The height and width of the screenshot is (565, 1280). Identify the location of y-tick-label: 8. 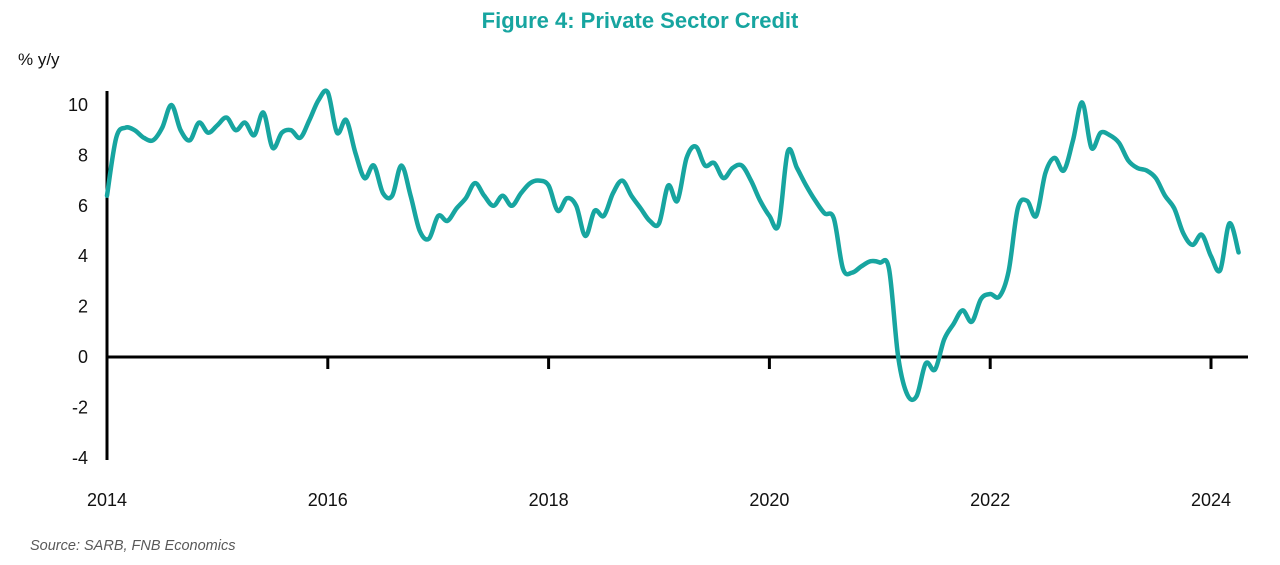
(83, 155).